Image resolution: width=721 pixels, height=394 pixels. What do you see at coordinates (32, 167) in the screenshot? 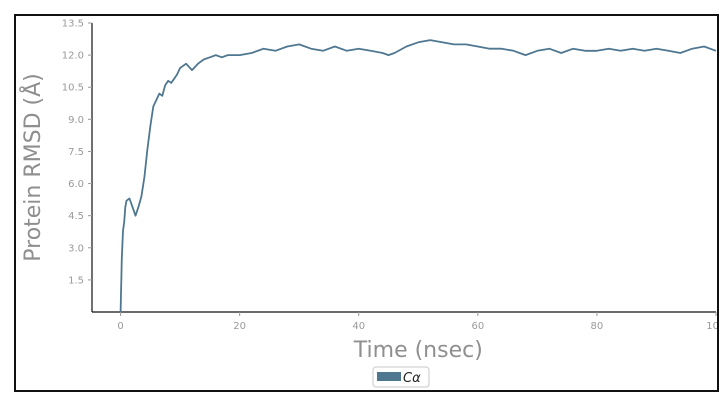
I see `y-axis-label: Protein RMSD (Å)` at bounding box center [32, 167].